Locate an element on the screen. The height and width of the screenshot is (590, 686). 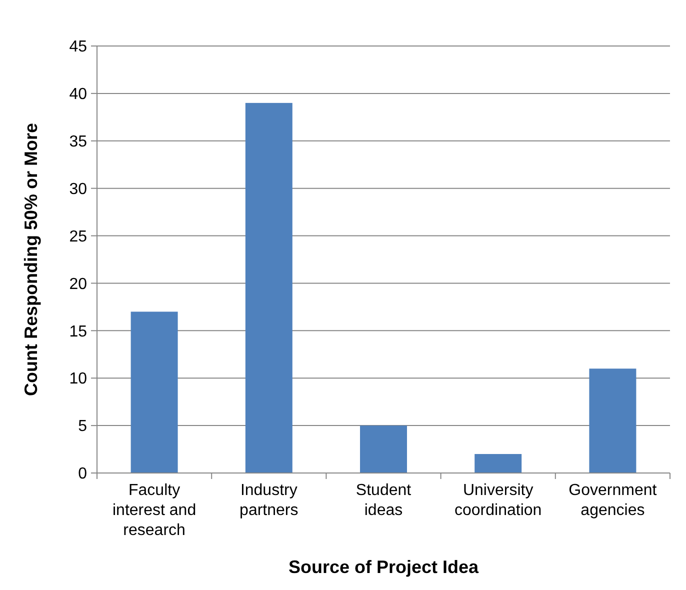
y-tick-label: 5 is located at coordinates (83, 427).